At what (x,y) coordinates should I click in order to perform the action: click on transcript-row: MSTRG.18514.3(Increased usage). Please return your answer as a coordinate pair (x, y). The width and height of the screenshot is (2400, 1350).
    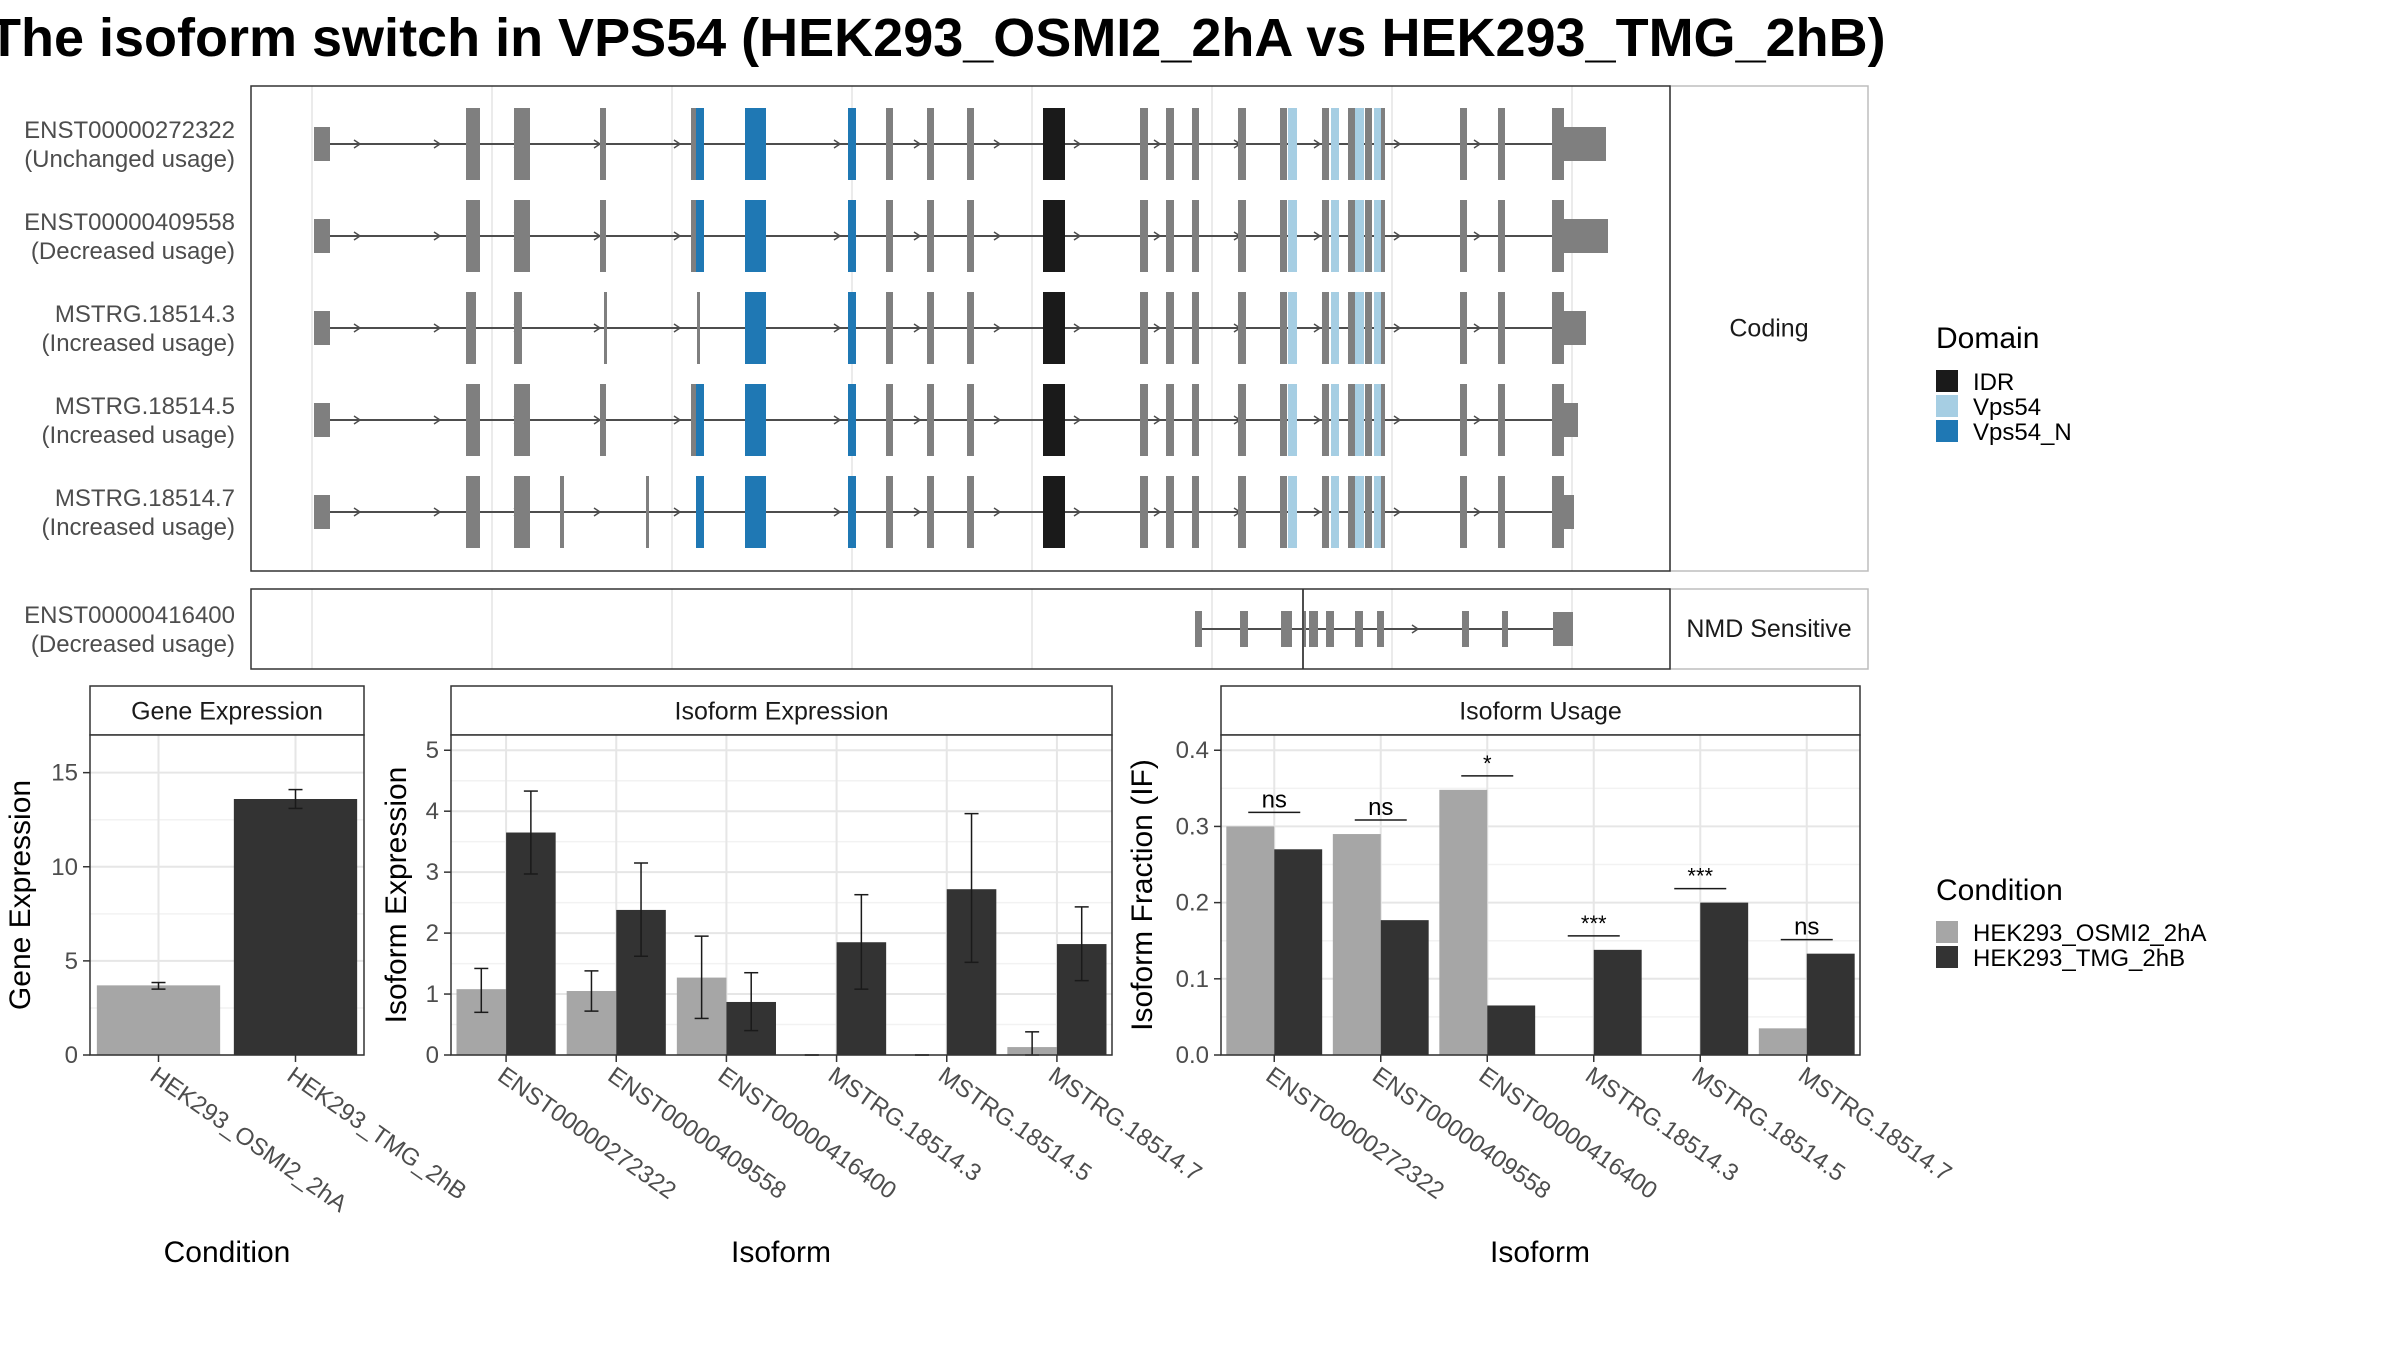
    Looking at the image, I should click on (814, 328).